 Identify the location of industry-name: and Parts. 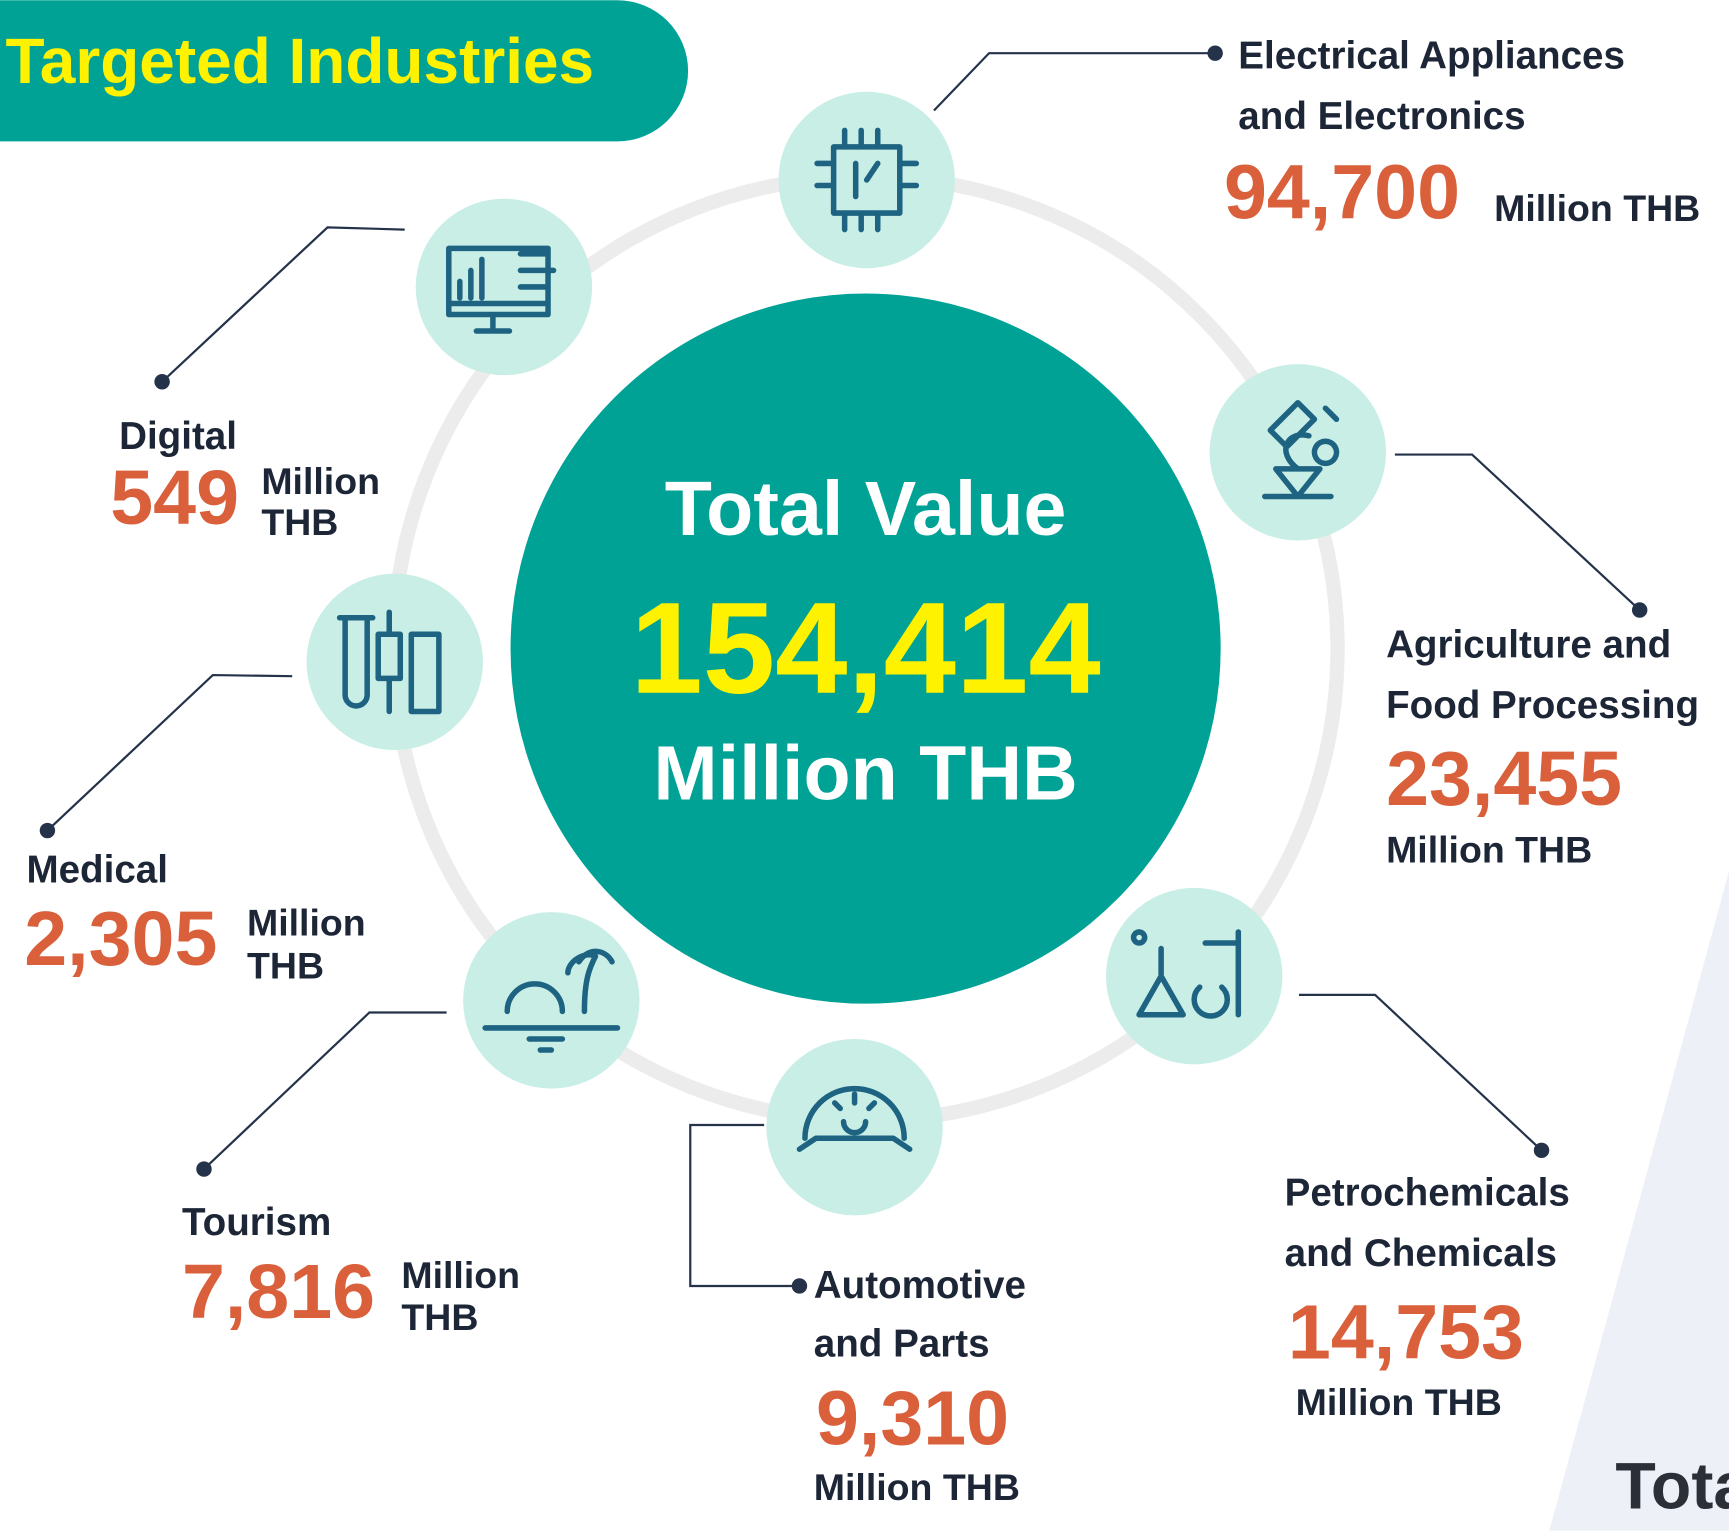
(902, 1344).